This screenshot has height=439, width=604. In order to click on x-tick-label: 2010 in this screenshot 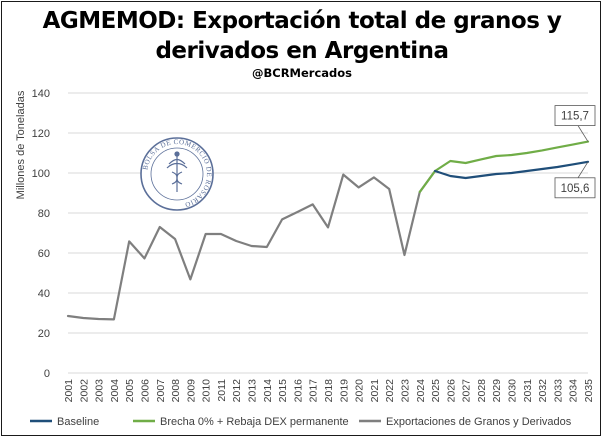, I will do `click(207, 391)`.